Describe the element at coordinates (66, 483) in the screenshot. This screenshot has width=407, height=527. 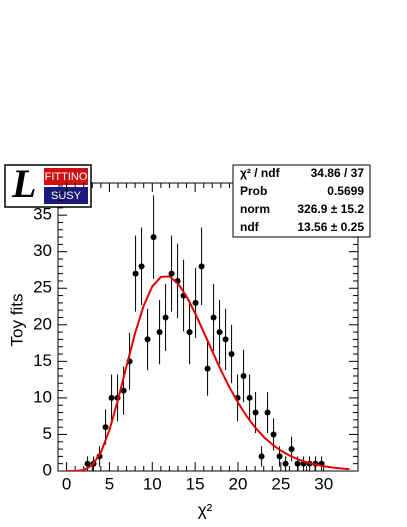
I see `x-tick-label: 0` at that location.